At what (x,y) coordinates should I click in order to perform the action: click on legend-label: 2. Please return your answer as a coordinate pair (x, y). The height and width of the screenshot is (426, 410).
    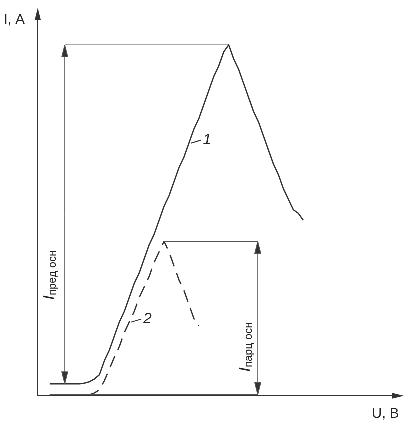
    Looking at the image, I should click on (147, 319).